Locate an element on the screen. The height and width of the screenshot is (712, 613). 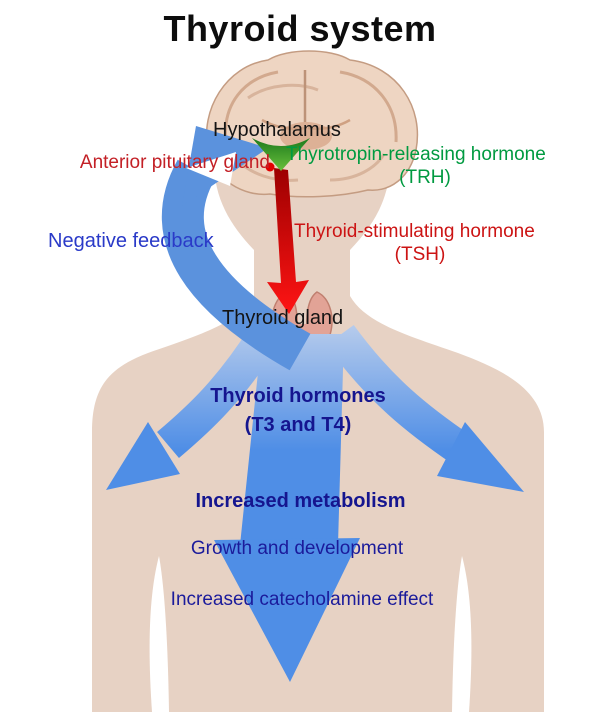
pituitary-dot is located at coordinates (270, 167).